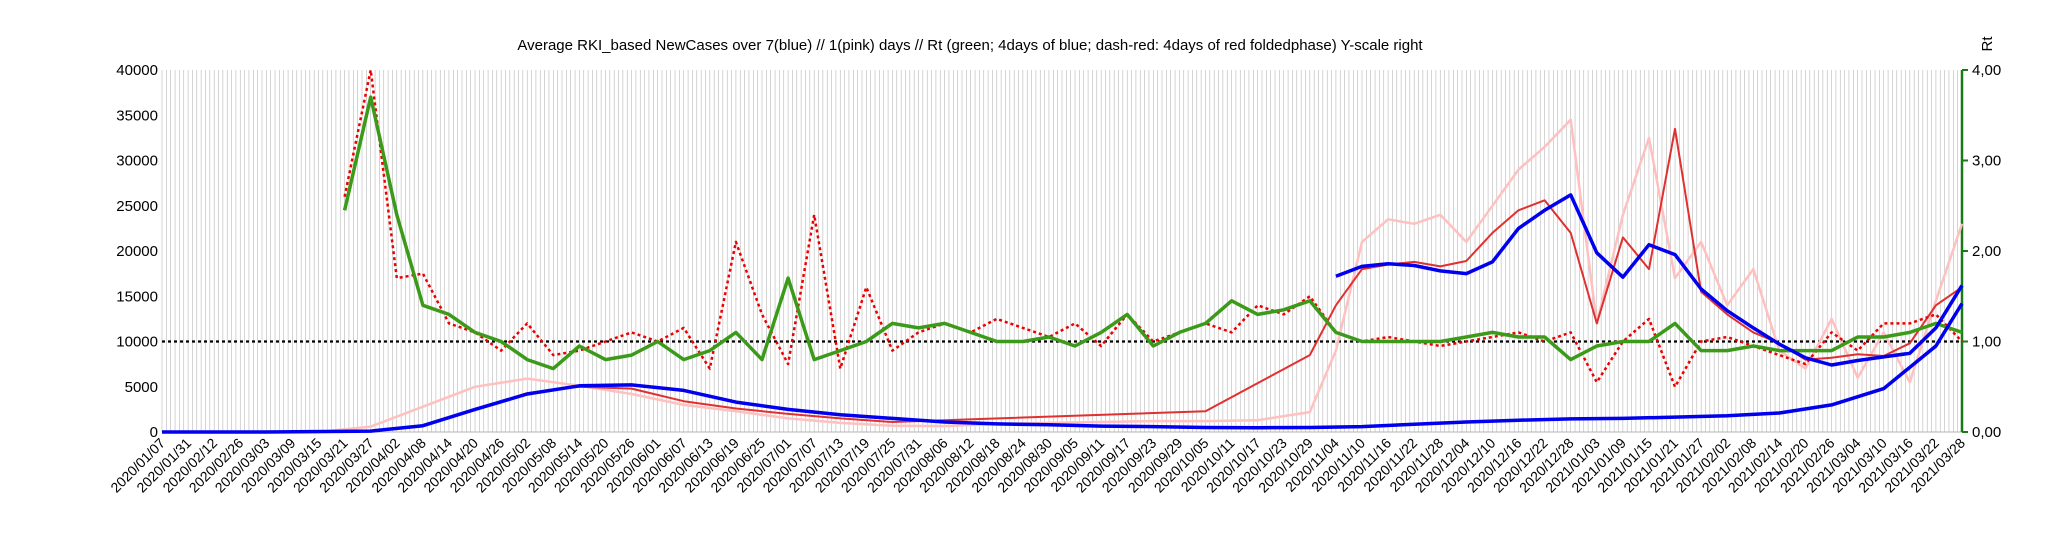 Image resolution: width=2048 pixels, height=540 pixels. Describe the element at coordinates (1987, 44) in the screenshot. I see `right-axis-label: Rt` at that location.